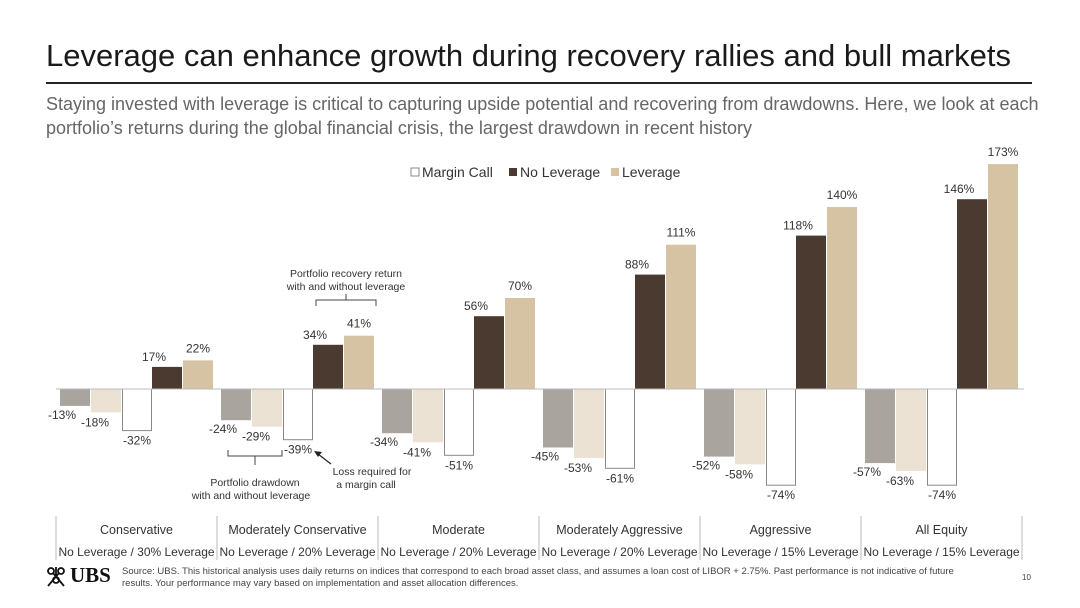  Describe the element at coordinates (457, 172) in the screenshot. I see `legend-label-1: Margin Call` at that location.